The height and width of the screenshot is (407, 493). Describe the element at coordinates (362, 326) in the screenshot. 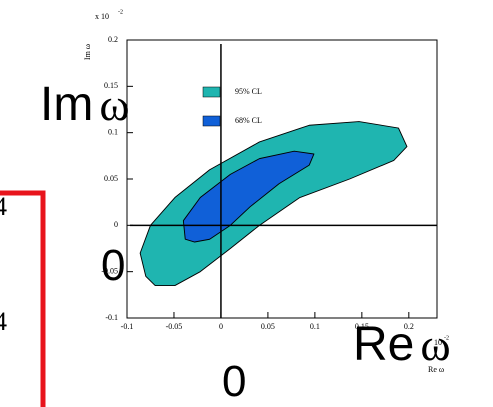

I see `x-tick-label: 0.15` at that location.